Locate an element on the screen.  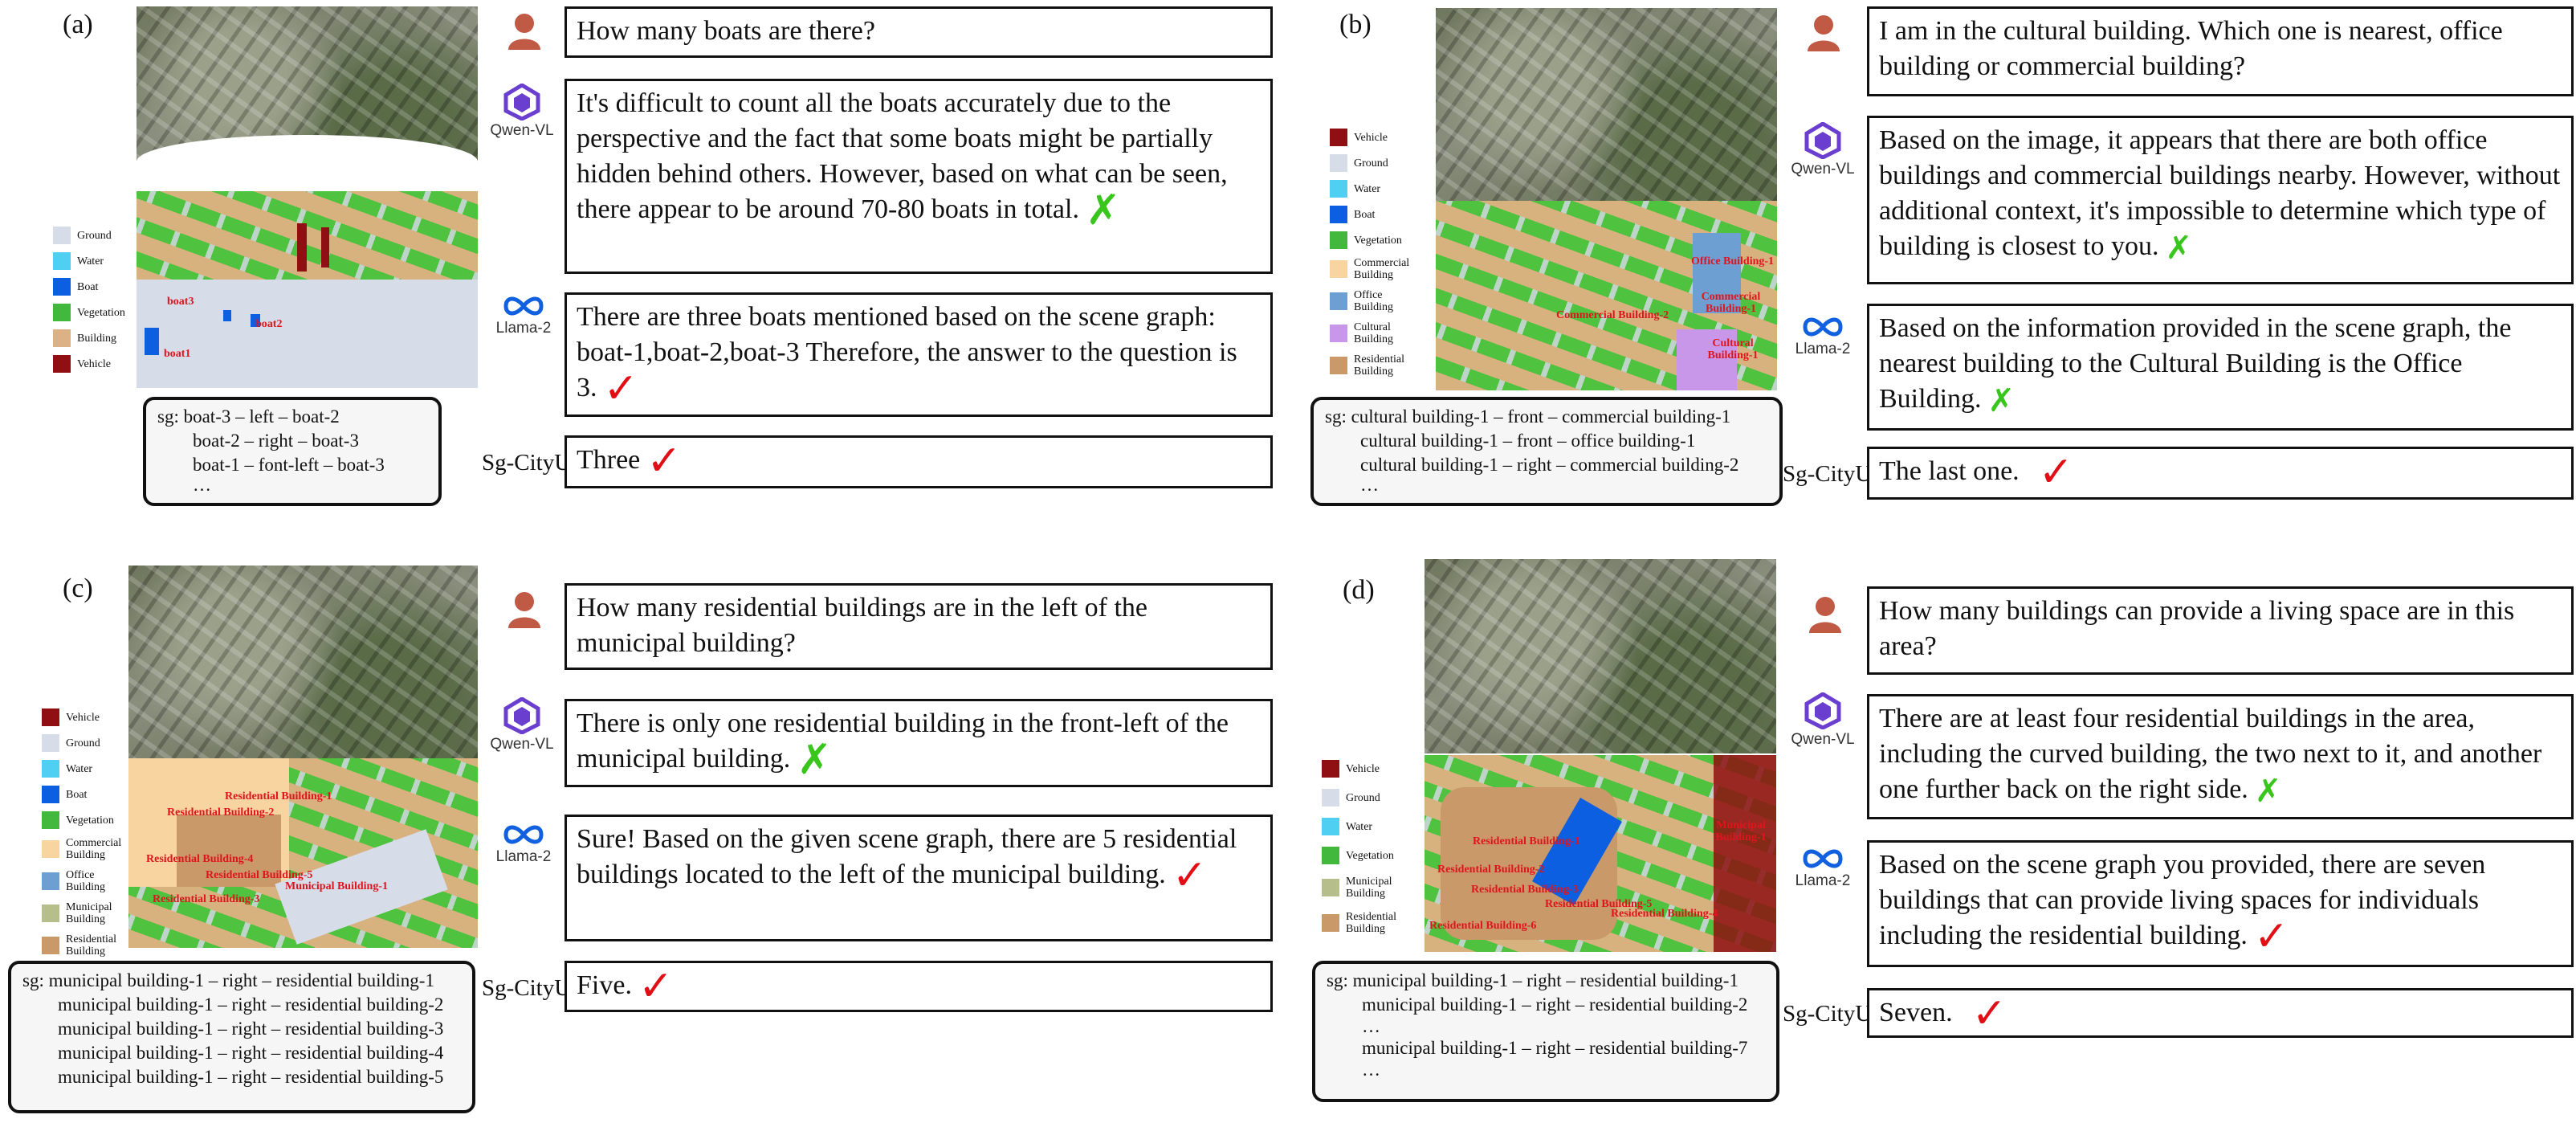
legend-item: Commercial Building is located at coordinates (1370, 269).